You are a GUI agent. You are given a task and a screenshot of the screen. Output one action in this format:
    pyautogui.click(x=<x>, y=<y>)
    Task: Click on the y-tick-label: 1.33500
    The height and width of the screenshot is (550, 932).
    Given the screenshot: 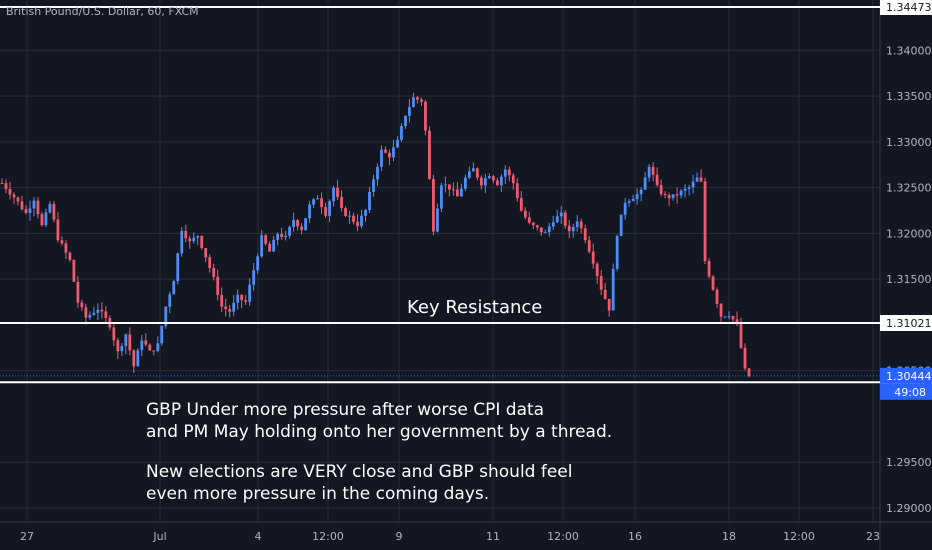 What is the action you would take?
    pyautogui.click(x=909, y=96)
    